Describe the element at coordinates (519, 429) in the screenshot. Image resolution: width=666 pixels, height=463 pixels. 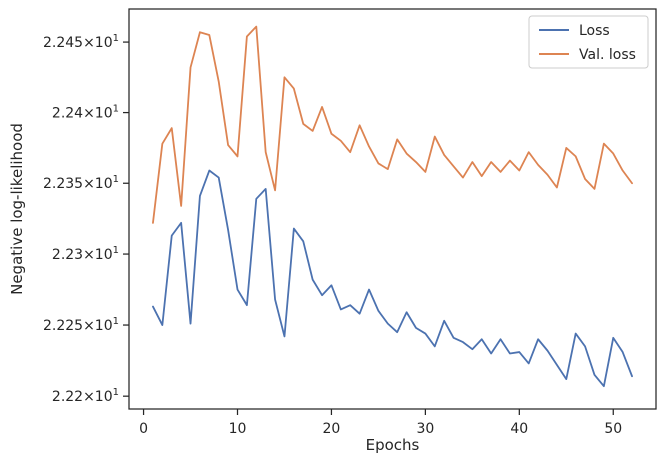
I see `x-tick-label: 40` at that location.